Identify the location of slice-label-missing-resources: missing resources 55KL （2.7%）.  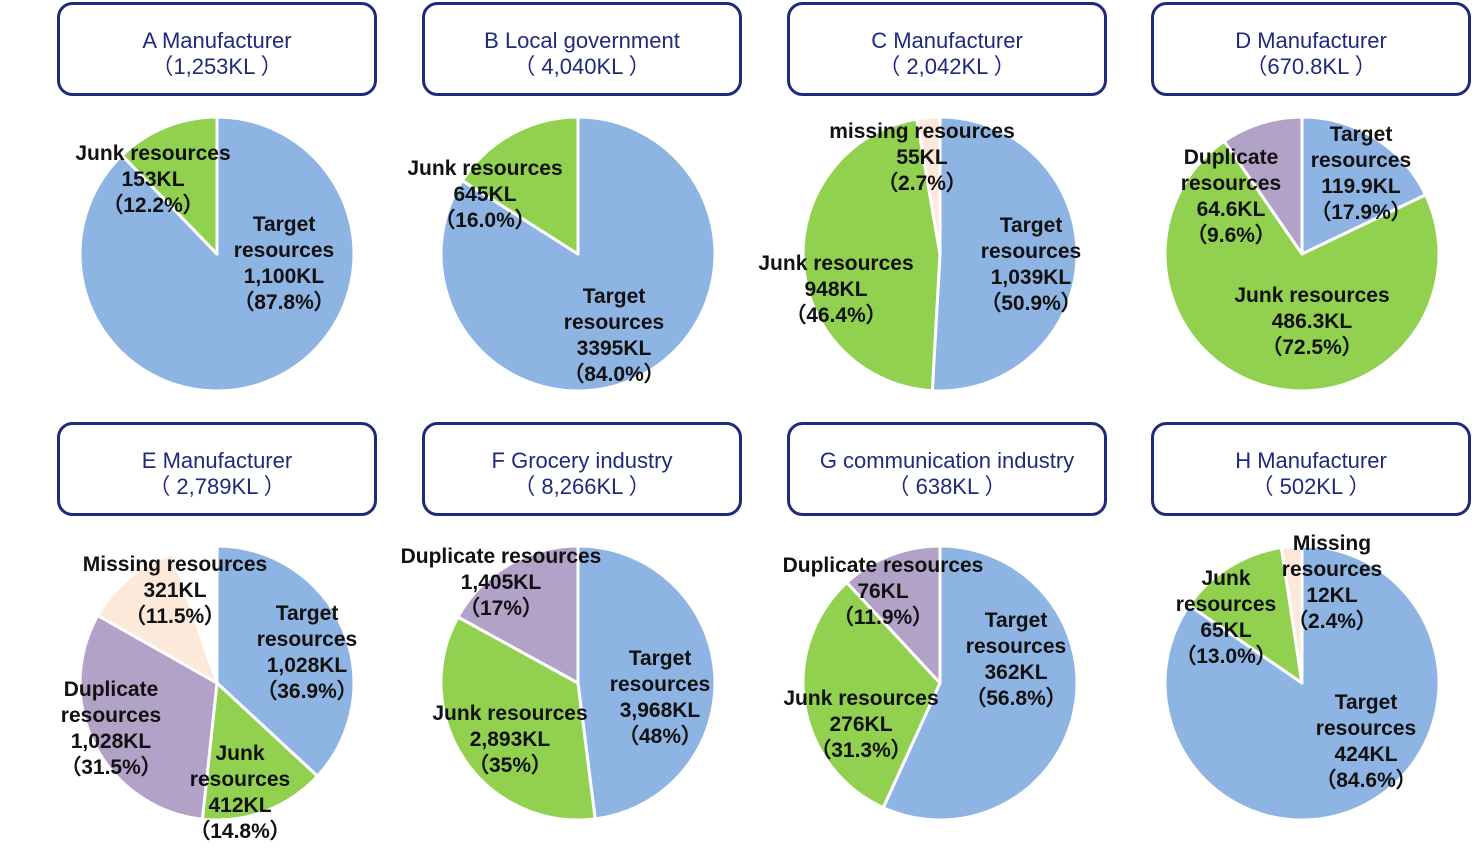
(922, 157).